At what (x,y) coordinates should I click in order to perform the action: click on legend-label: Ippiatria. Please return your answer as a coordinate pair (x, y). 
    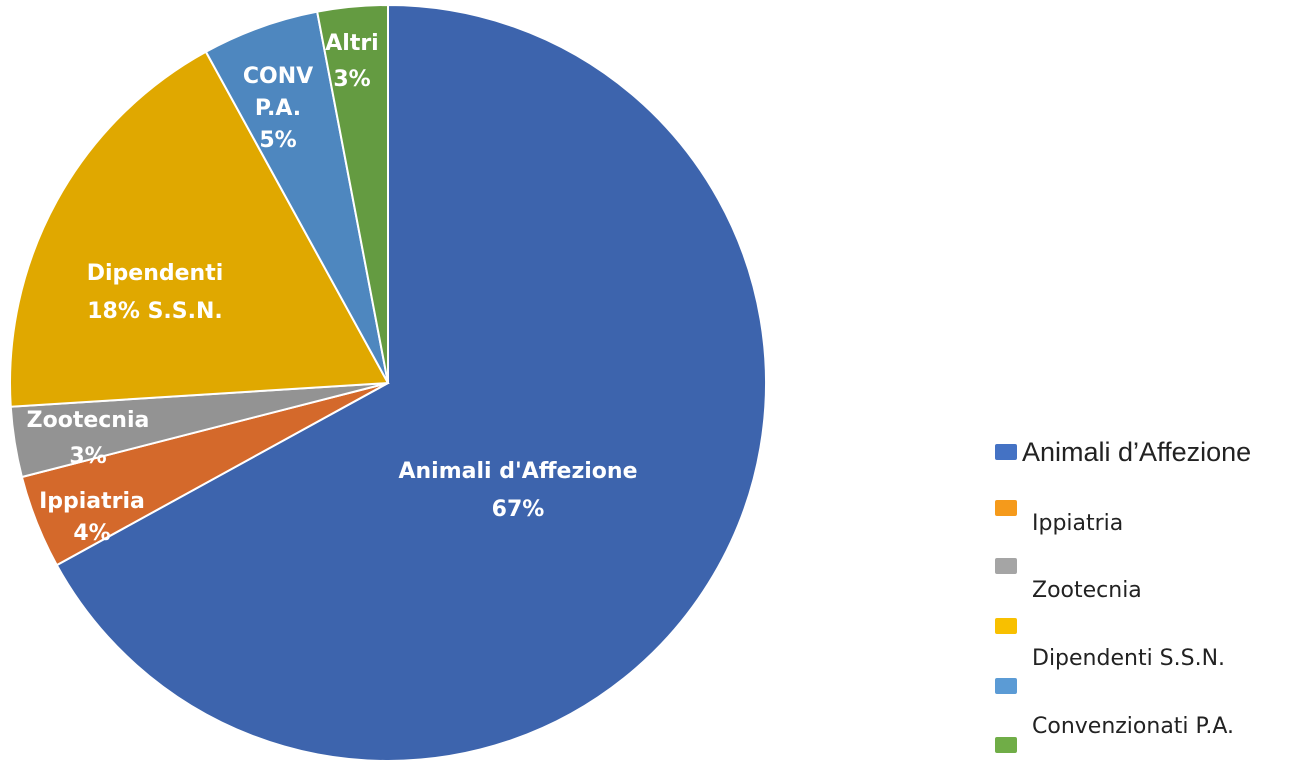
    Looking at the image, I should click on (1077, 523).